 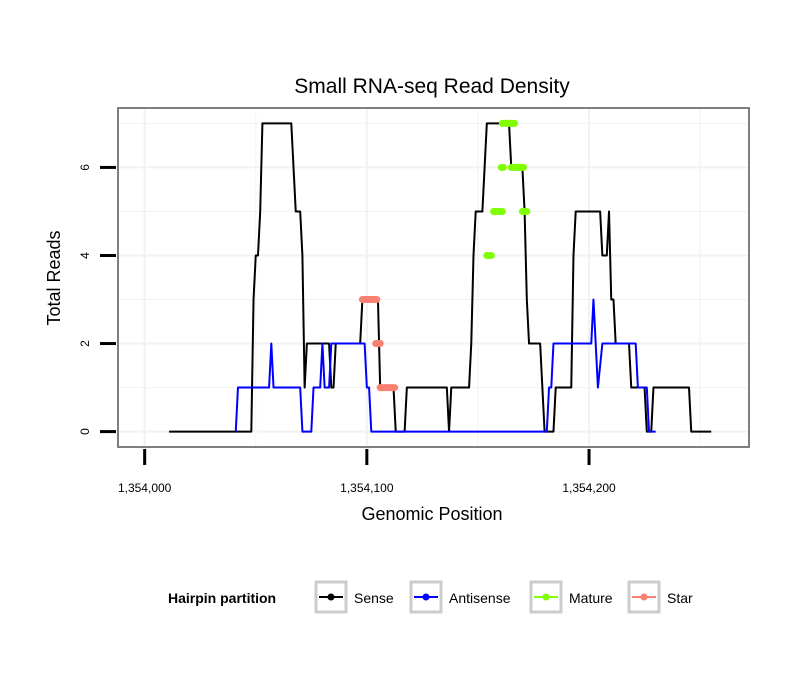 I want to click on x-tick-label: 1,354,000, so click(x=145, y=488).